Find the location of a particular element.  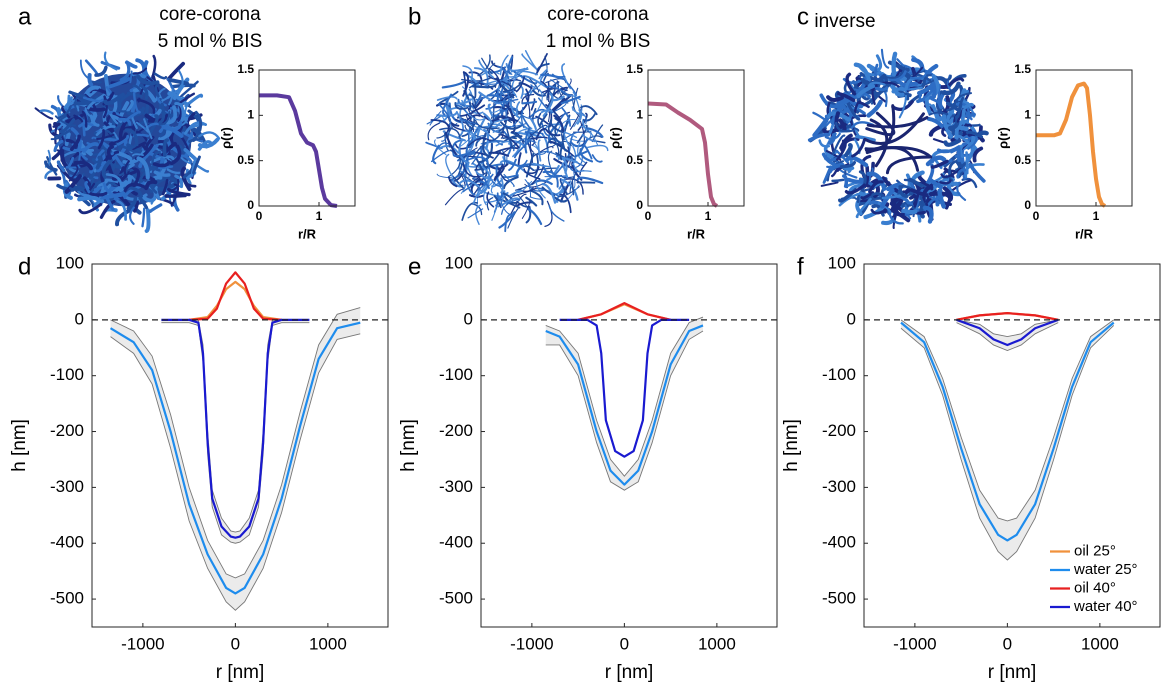

panel-title: core-corona is located at coordinates (210, 14).